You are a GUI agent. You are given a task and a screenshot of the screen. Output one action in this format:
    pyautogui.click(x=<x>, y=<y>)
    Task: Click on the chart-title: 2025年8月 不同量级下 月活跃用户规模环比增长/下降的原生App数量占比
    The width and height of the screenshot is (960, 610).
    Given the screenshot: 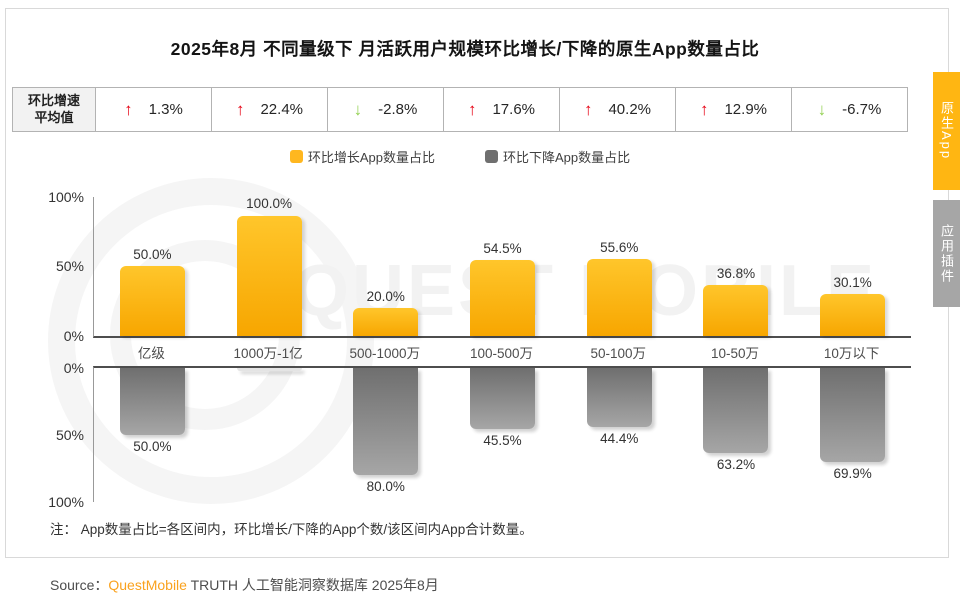 What is the action you would take?
    pyautogui.click(x=465, y=49)
    